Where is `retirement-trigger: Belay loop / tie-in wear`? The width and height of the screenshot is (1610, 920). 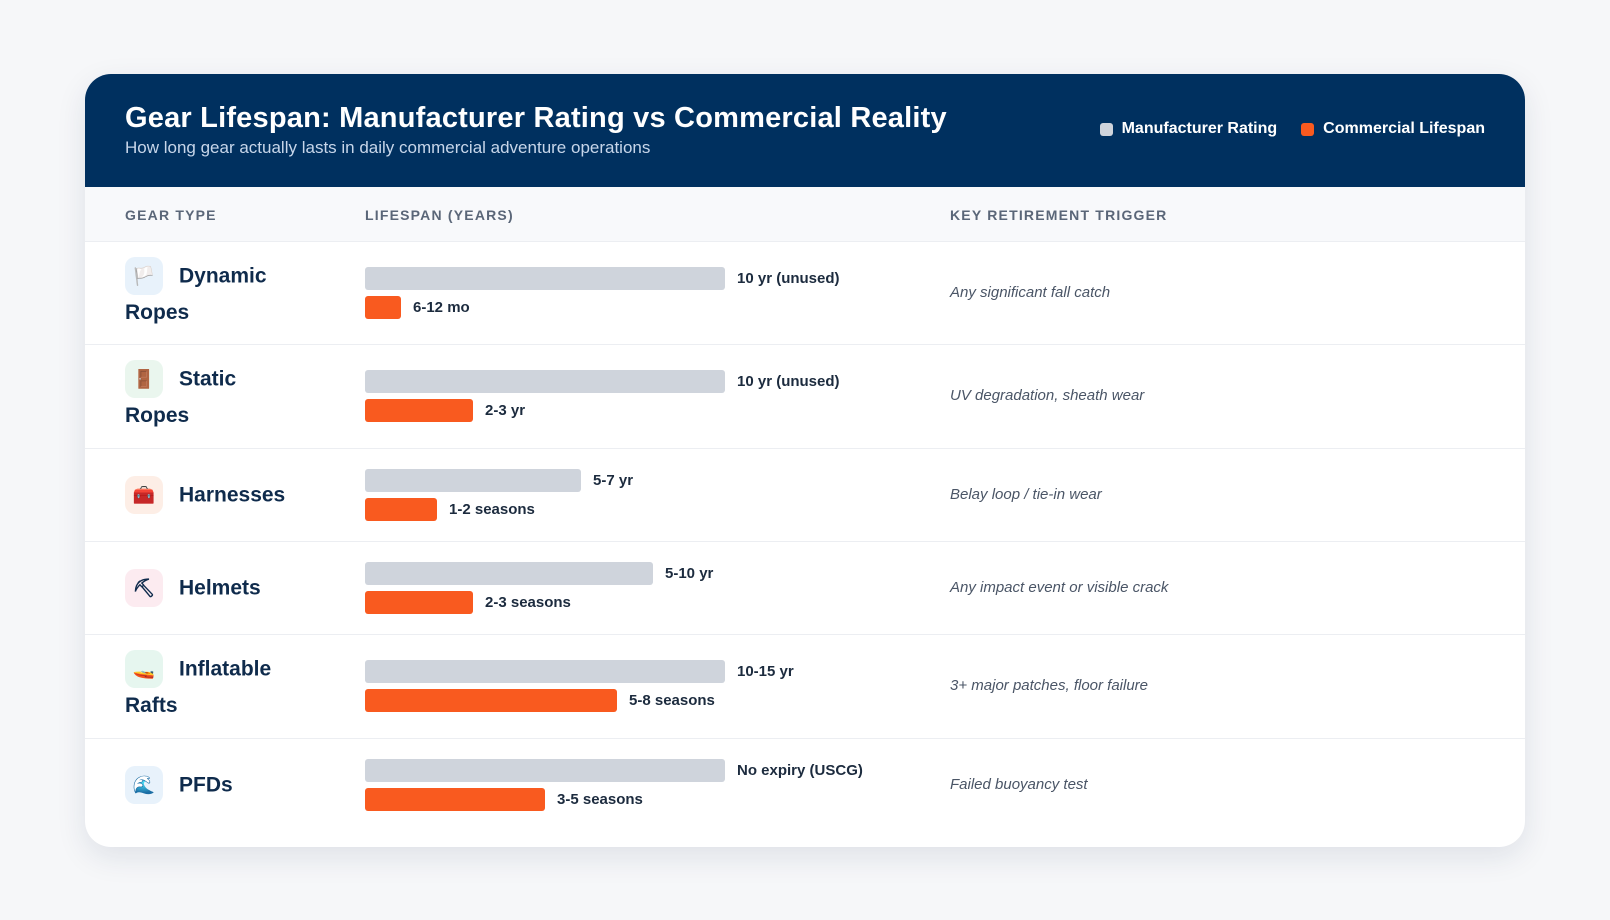
retirement-trigger: Belay loop / tie-in wear is located at coordinates (1026, 494).